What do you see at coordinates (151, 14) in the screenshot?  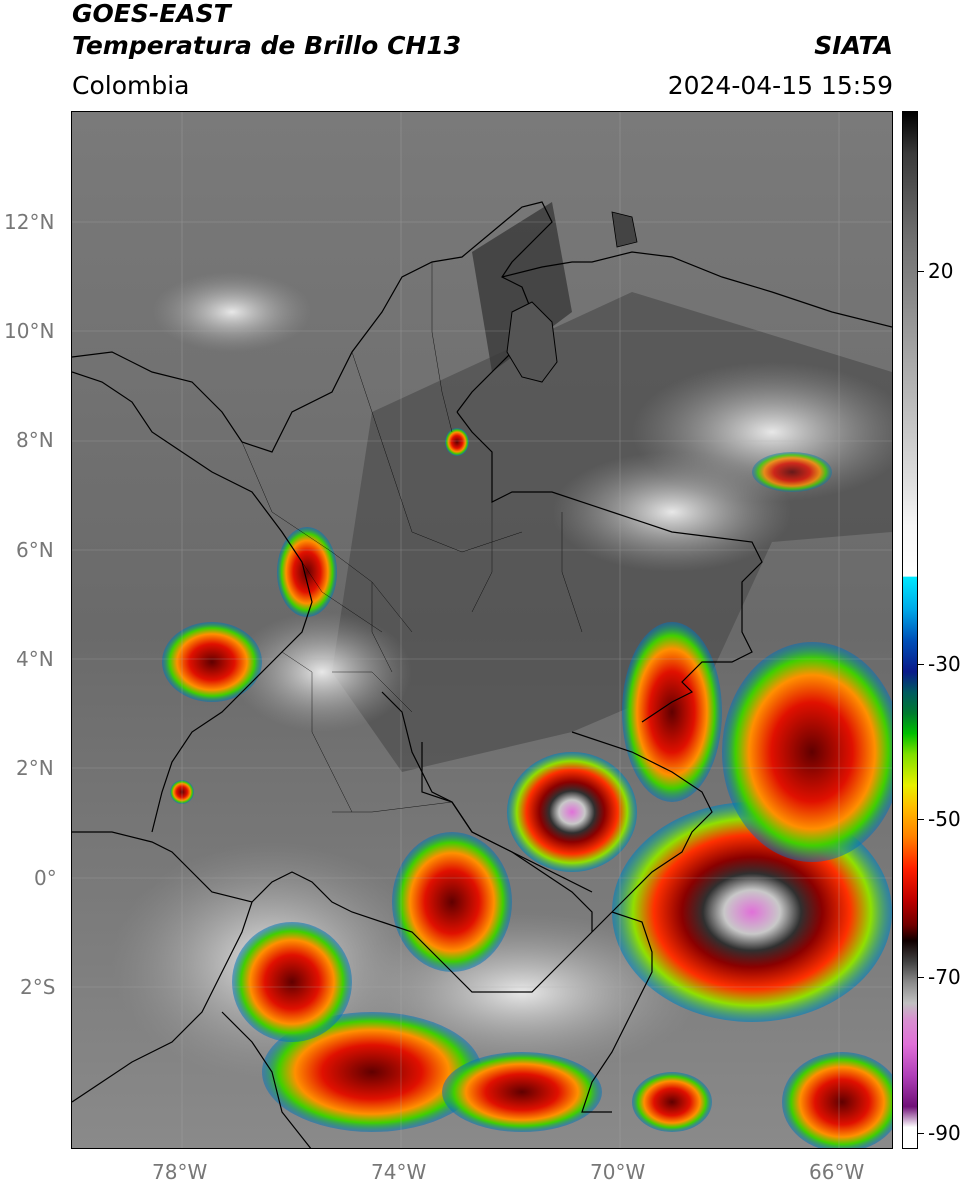 I see `title-satellite: GOES-EAST` at bounding box center [151, 14].